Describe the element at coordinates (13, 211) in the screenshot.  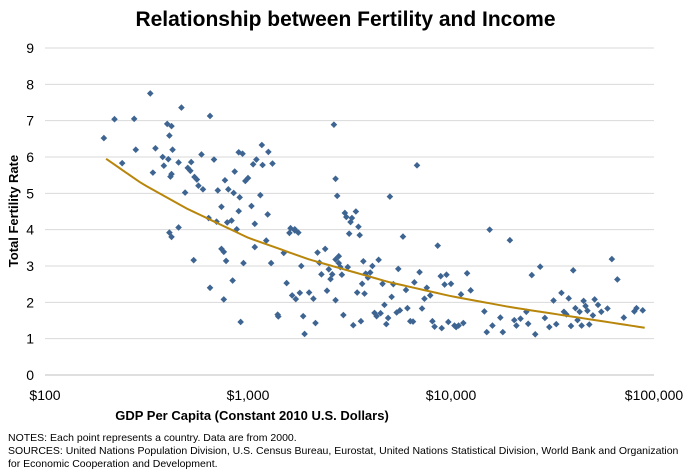
I see `y-axis-label: Total Fertility Rate` at that location.